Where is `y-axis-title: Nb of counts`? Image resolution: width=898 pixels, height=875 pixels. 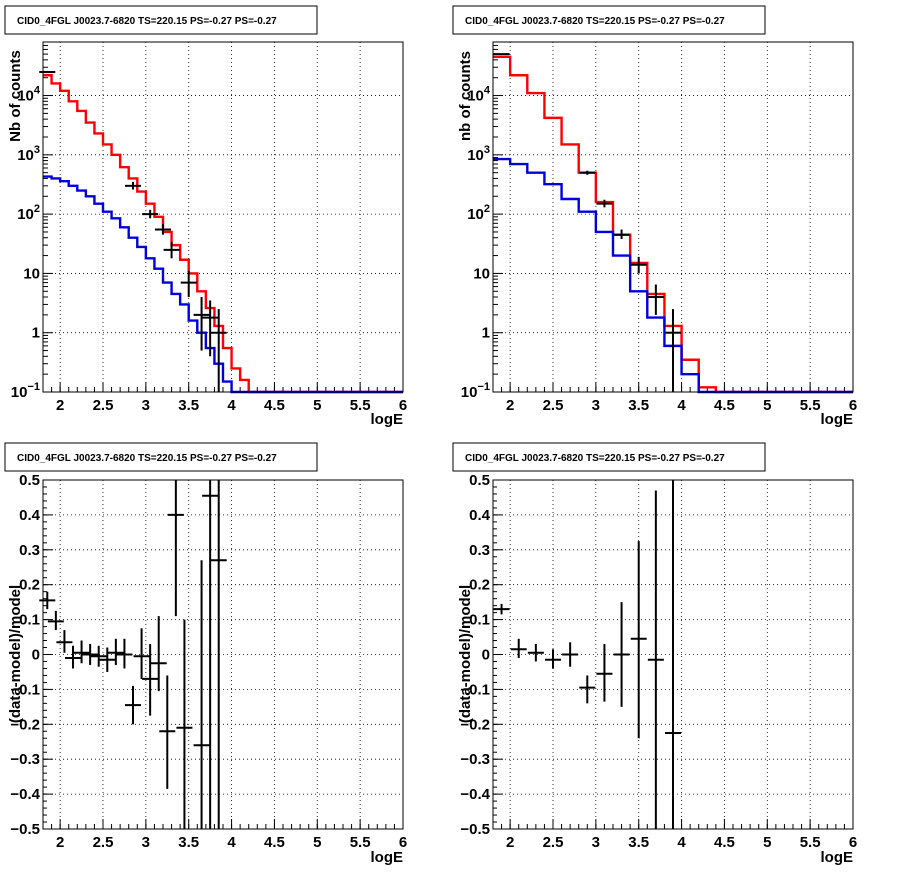
y-axis-title: Nb of counts is located at coordinates (15, 96).